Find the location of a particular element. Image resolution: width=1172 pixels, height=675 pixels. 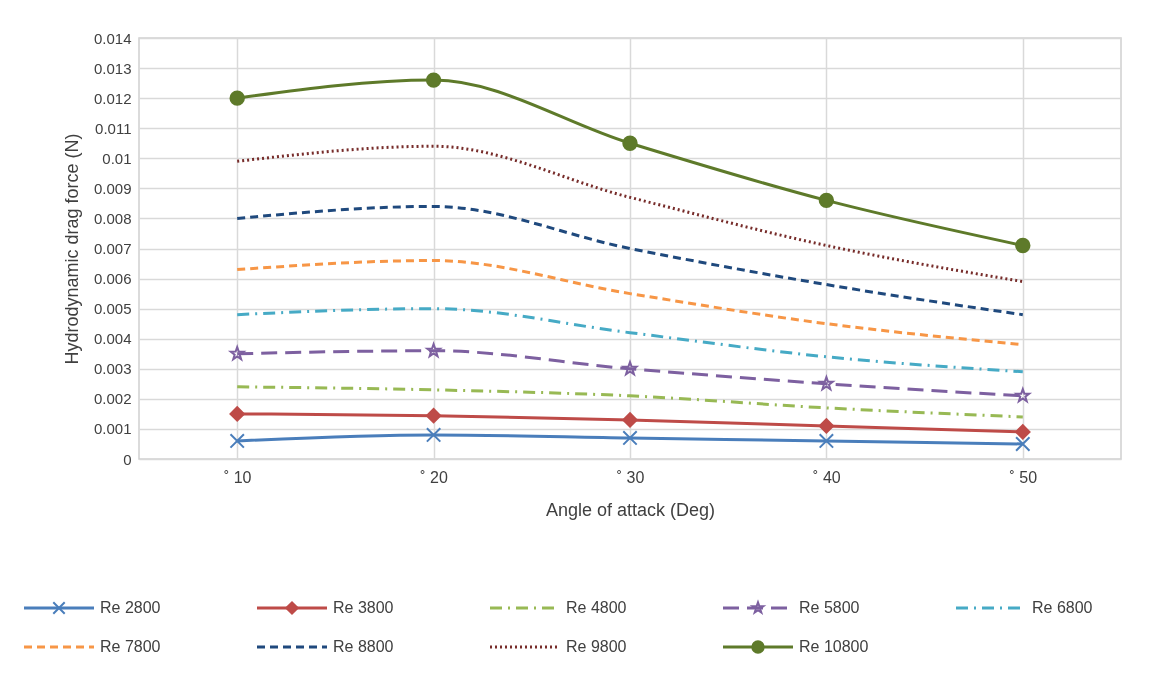

legend-label: Re 7800 is located at coordinates (130, 646).